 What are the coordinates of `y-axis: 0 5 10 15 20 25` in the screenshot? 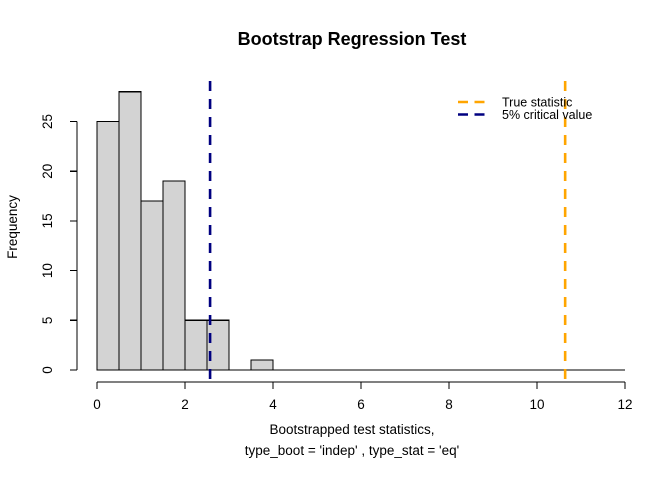 It's located at (59, 244).